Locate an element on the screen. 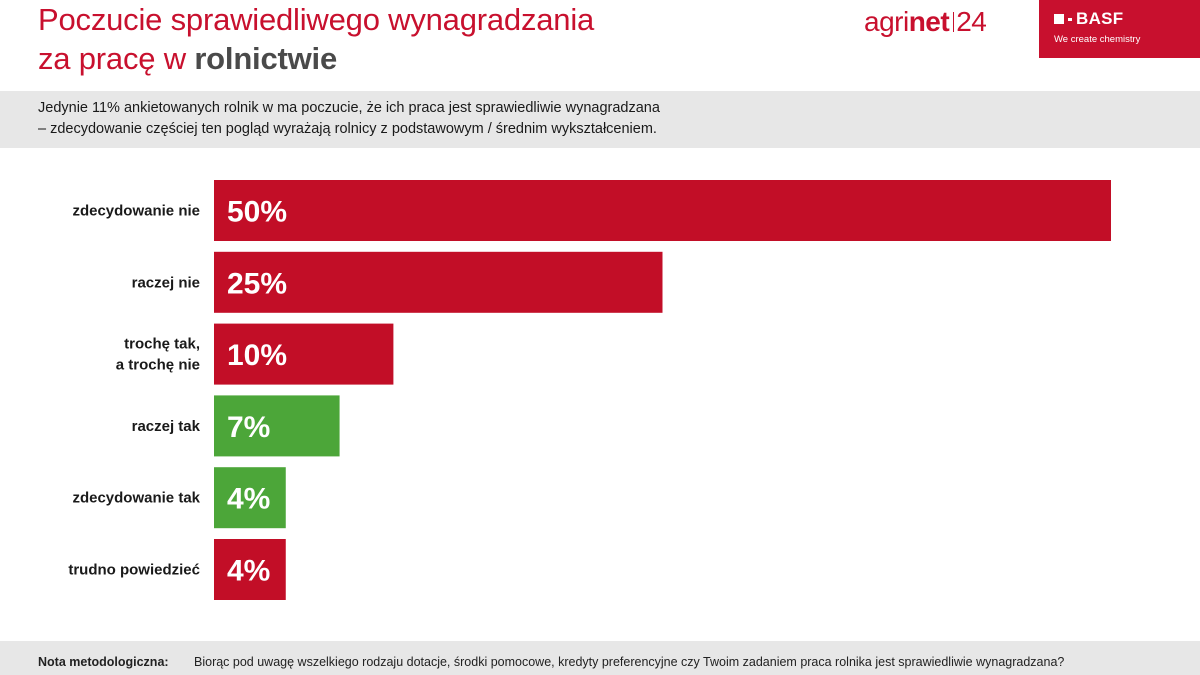 This screenshot has height=675, width=1200. basf-logo: BASF We create chemistry is located at coordinates (1119, 29).